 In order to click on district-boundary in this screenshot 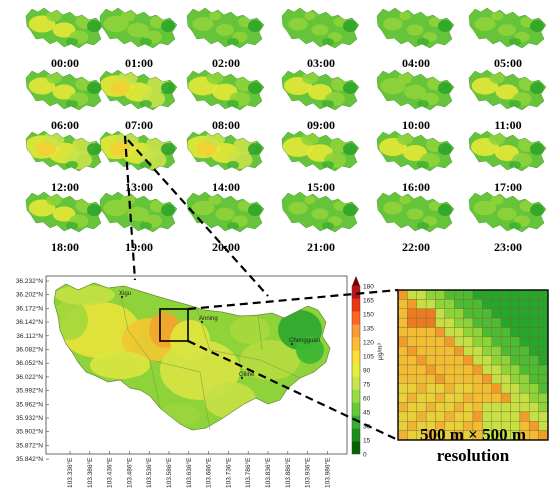, I will do `click(140, 349)`.